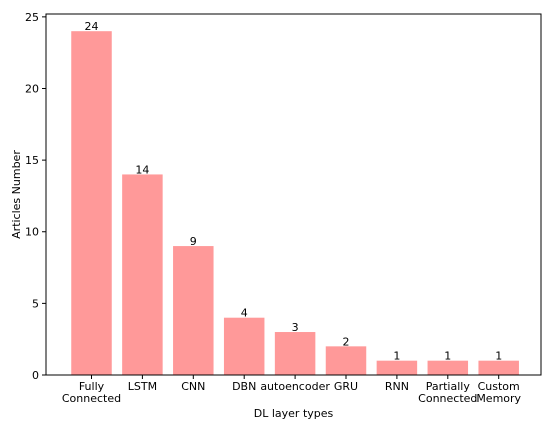  I want to click on x-axis-label: DL layer types, so click(294, 413).